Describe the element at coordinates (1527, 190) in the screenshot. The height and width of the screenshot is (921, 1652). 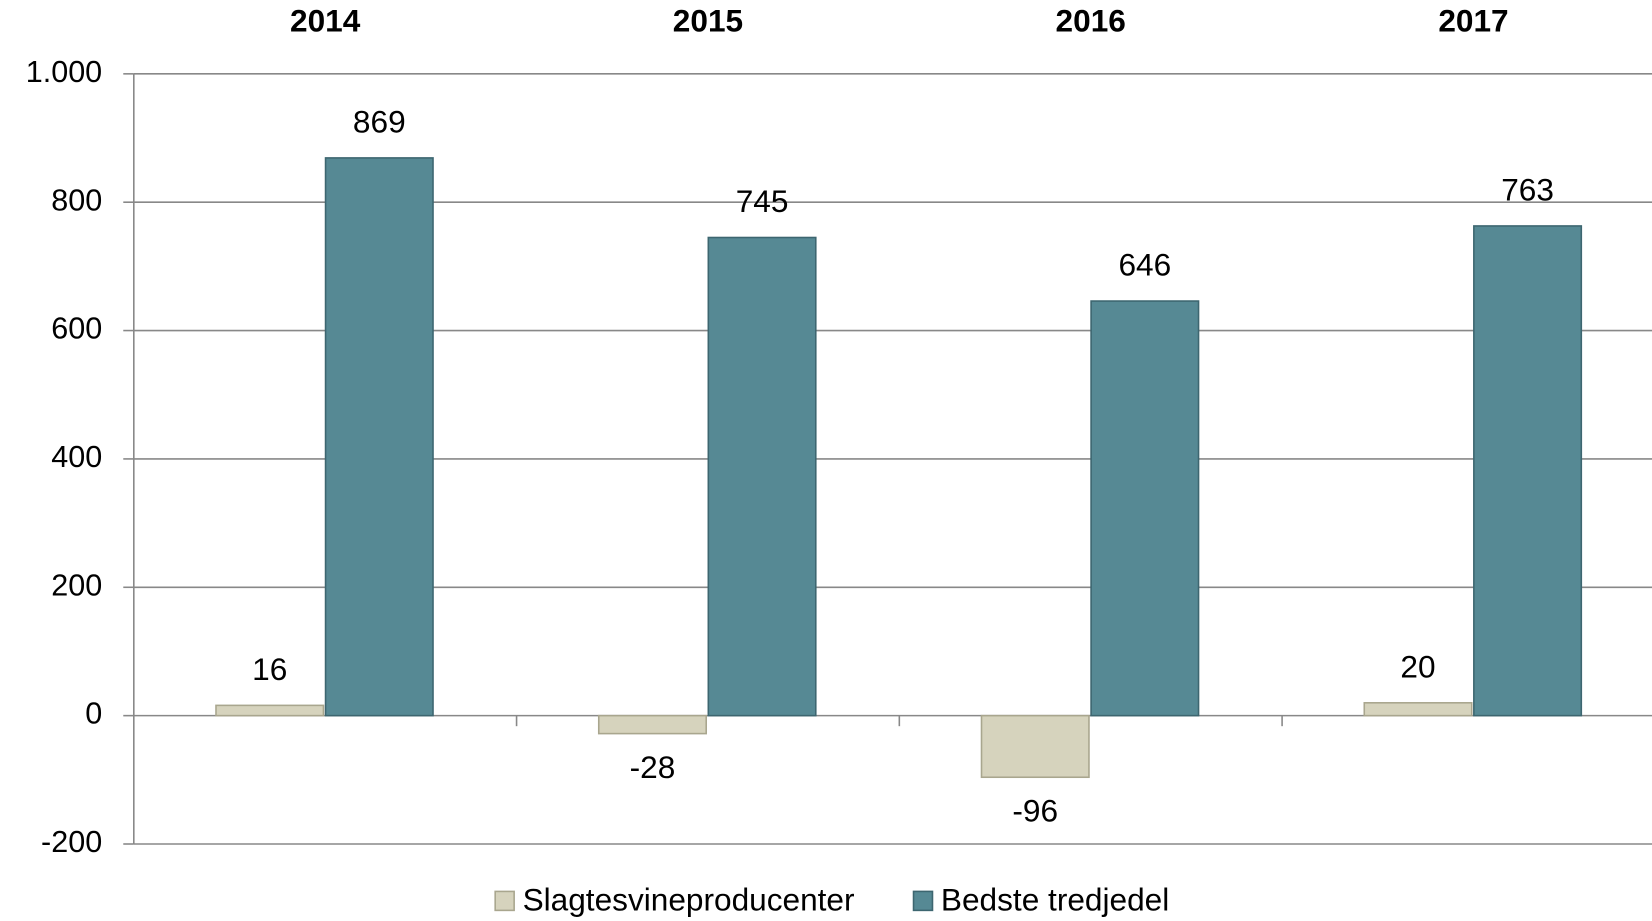
I see `value-label: 763` at that location.